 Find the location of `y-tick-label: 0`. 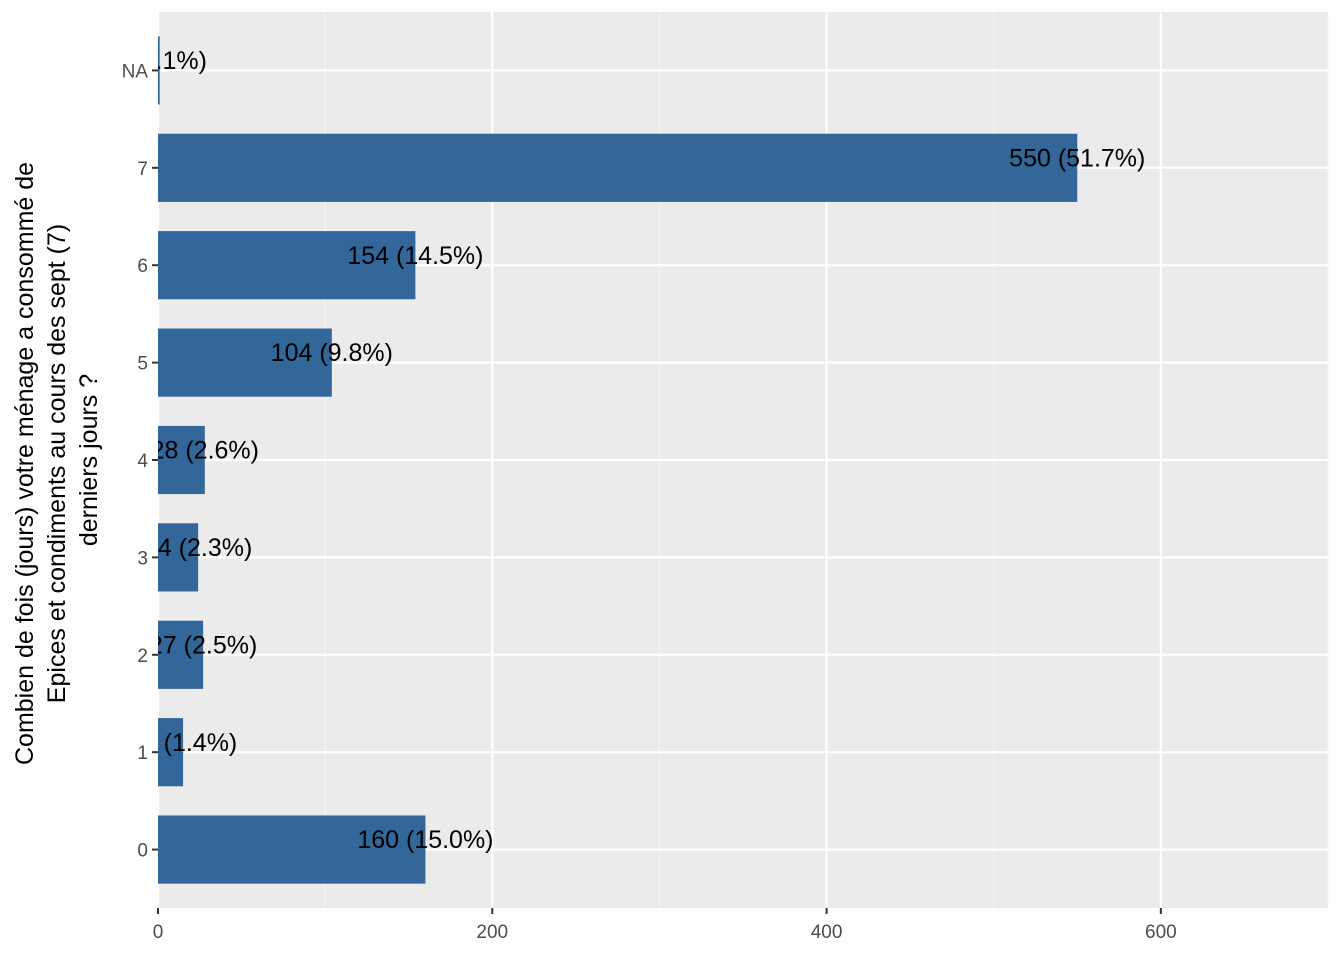

y-tick-label: 0 is located at coordinates (142, 851).